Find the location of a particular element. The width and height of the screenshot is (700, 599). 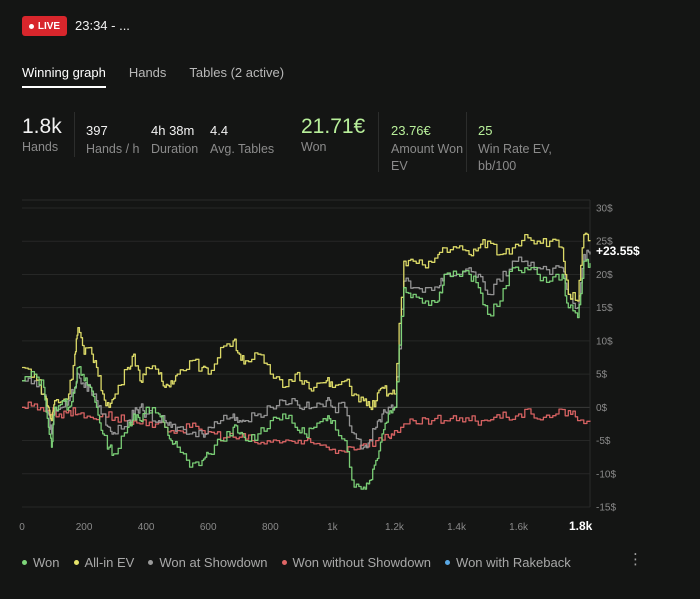

y-tick-label: 30$ is located at coordinates (604, 209).